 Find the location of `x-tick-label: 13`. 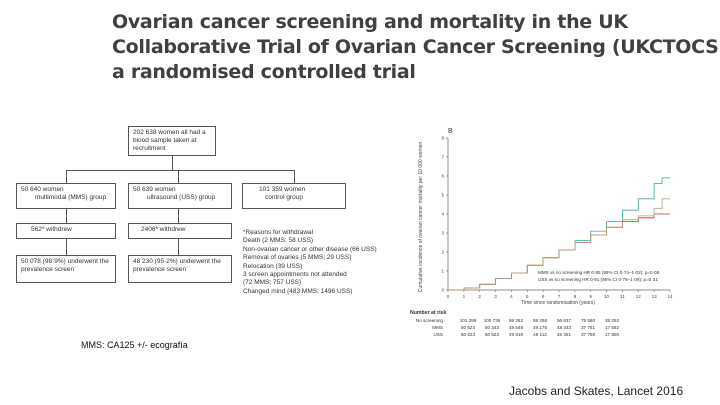

x-tick-label: 13 is located at coordinates (655, 296).